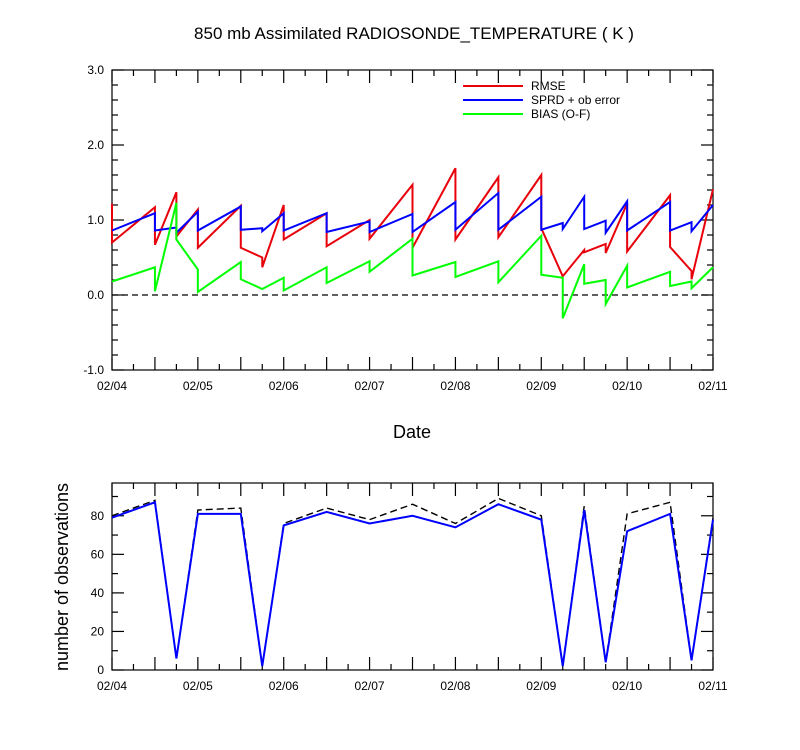 This screenshot has height=750, width=800. Describe the element at coordinates (198, 686) in the screenshot. I see `obs-x-tick-label: 02/05` at that location.